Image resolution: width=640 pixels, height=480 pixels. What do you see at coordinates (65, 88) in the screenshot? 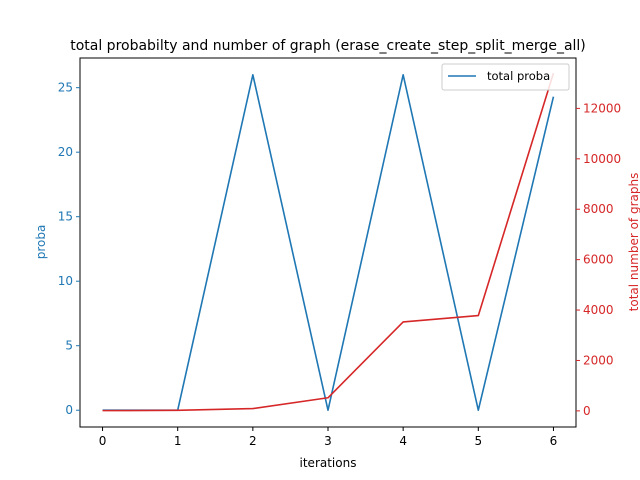
I see `left-tick-label: 25` at bounding box center [65, 88].